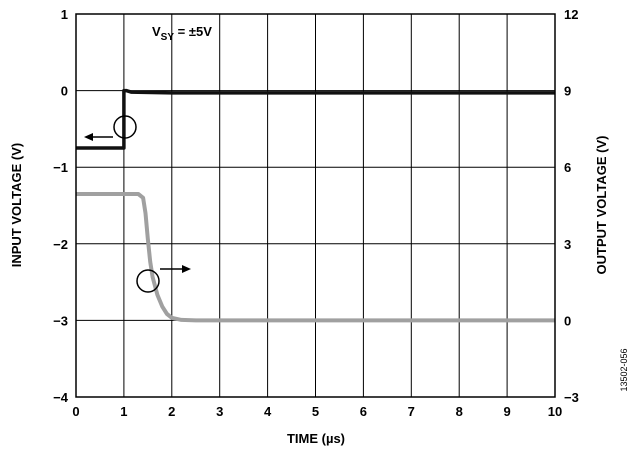 This screenshot has height=452, width=634. Describe the element at coordinates (60, 320) in the screenshot. I see `left-y-tick-label: −3` at that location.